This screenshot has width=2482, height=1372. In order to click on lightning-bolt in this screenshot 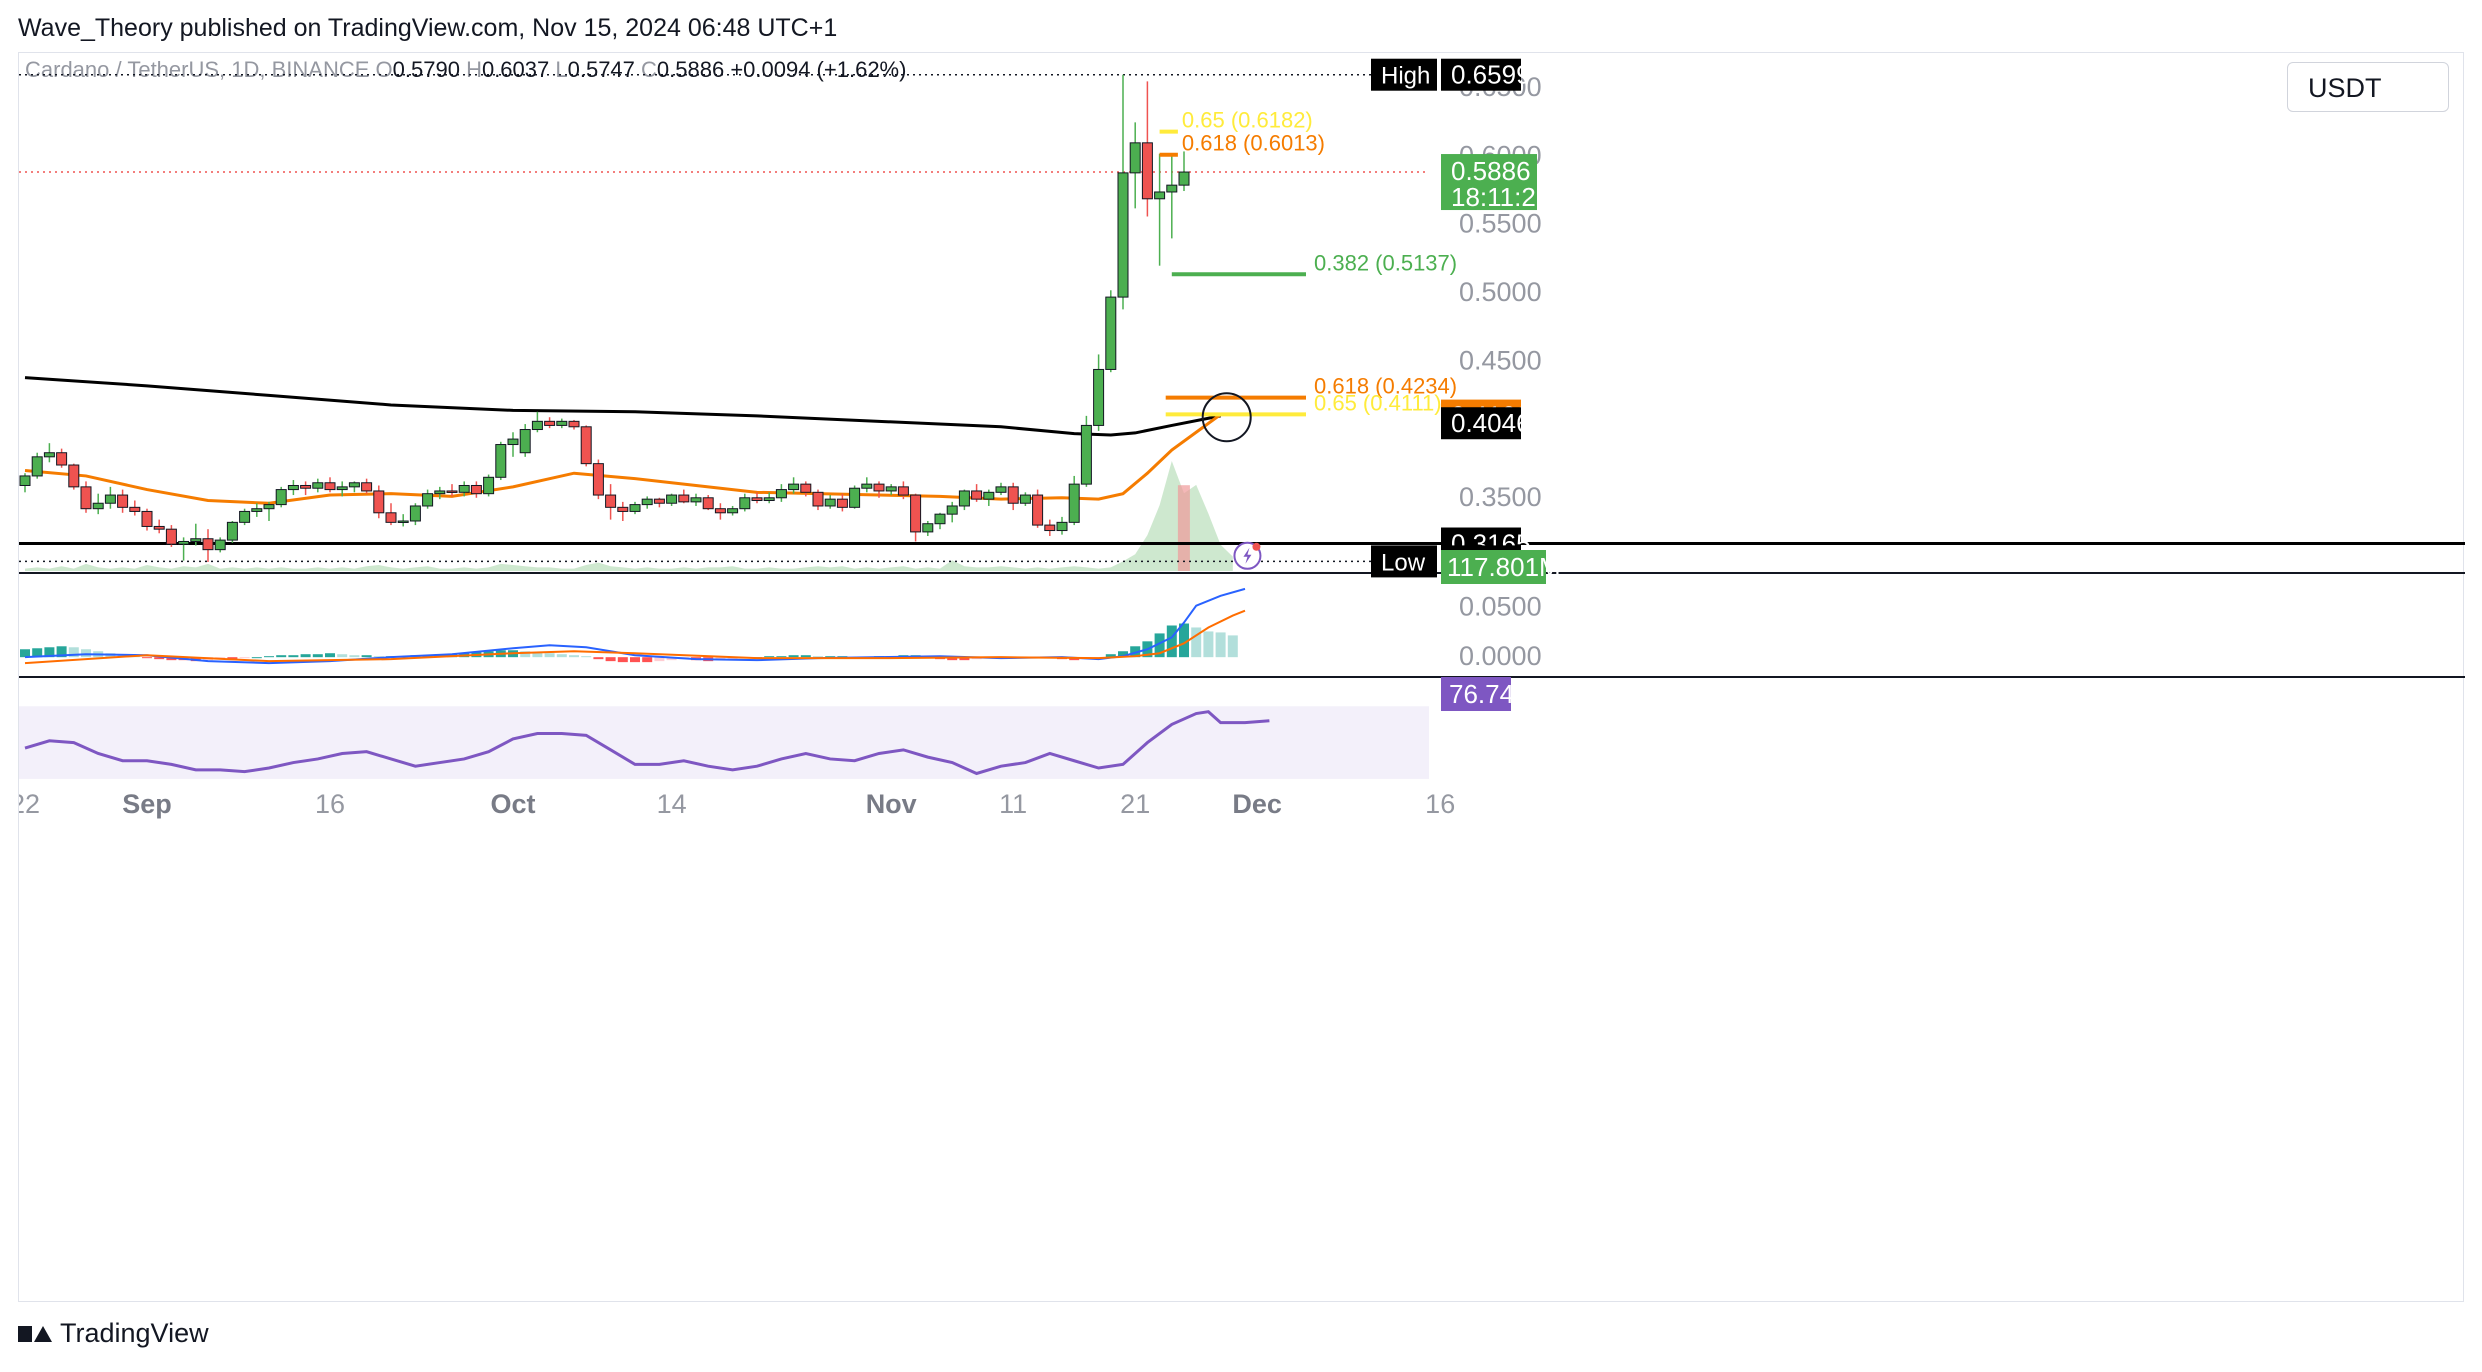, I will do `click(1247, 555)`.